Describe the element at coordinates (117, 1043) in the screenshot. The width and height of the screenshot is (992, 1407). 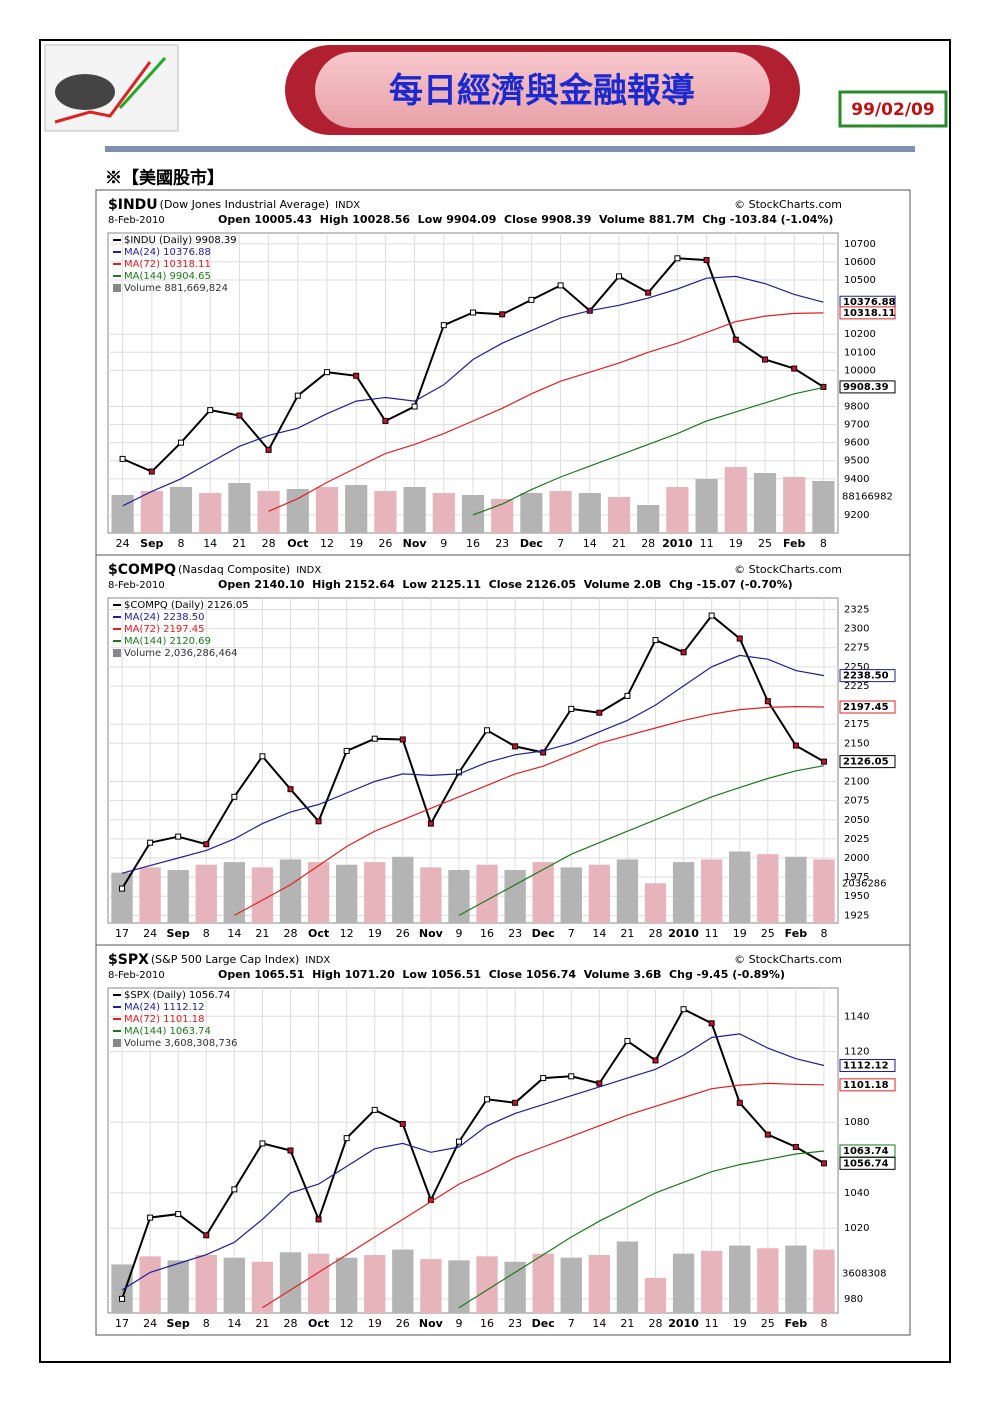
I see `legend-swatch` at that location.